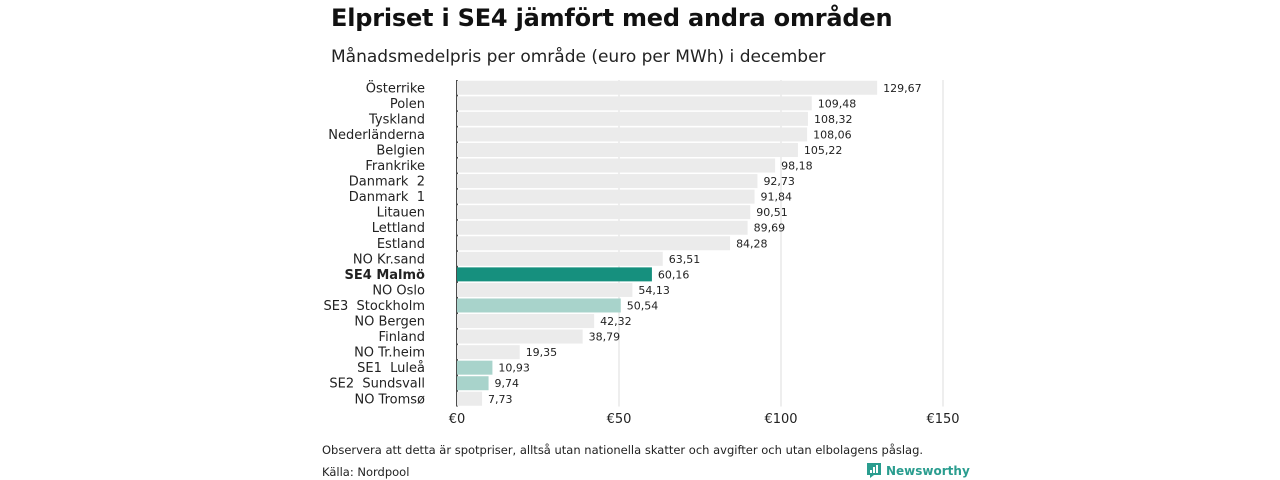 The height and width of the screenshot is (480, 1280). Describe the element at coordinates (401, 213) in the screenshot. I see `category-label: Litauen` at that location.